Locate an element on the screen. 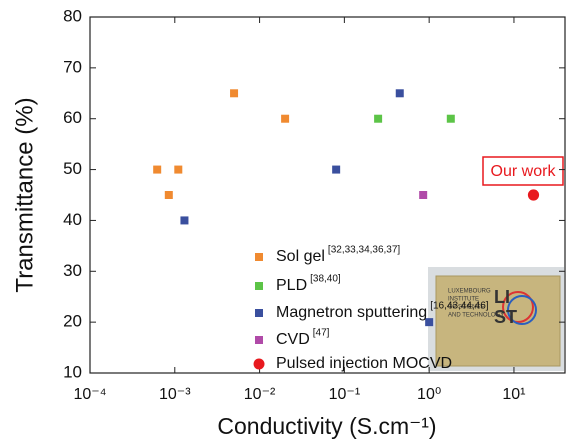 The image size is (572, 441). inset-logo: ST is located at coordinates (505, 317).